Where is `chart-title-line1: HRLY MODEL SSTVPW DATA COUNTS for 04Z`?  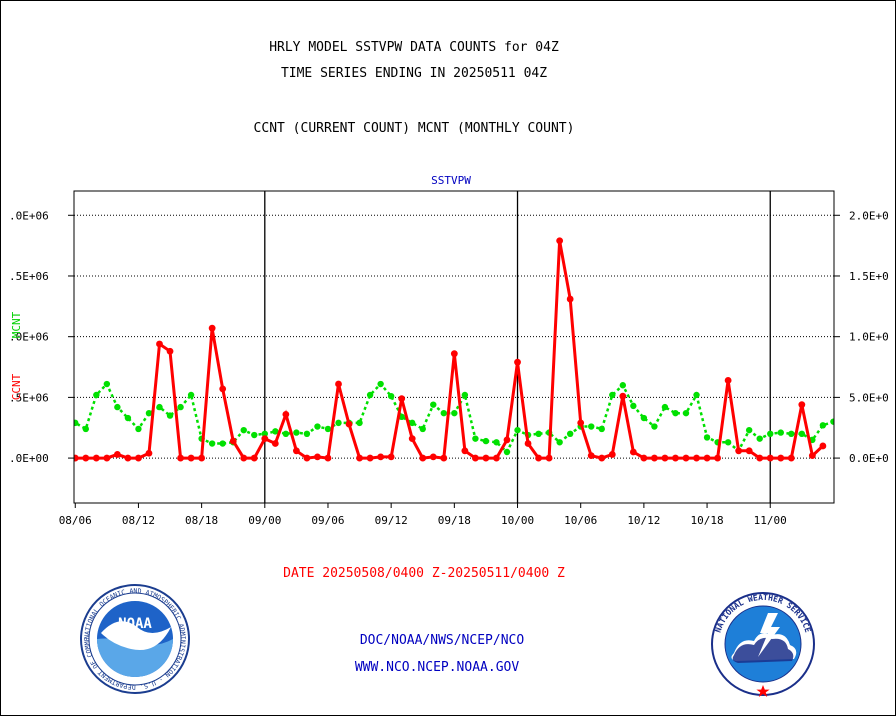 chart-title-line1: HRLY MODEL SSTVPW DATA COUNTS for 04Z is located at coordinates (414, 47).